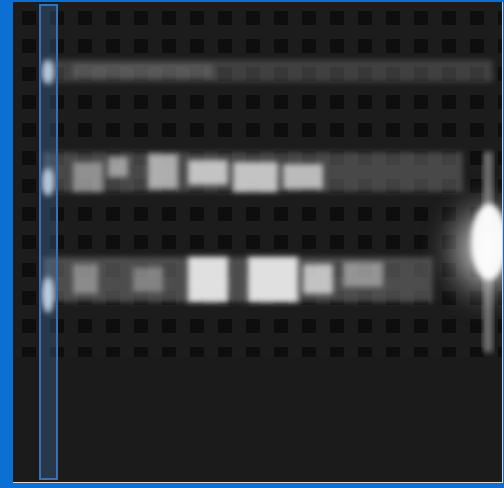 This screenshot has width=504, height=488. I want to click on light-source, so click(464, 252).